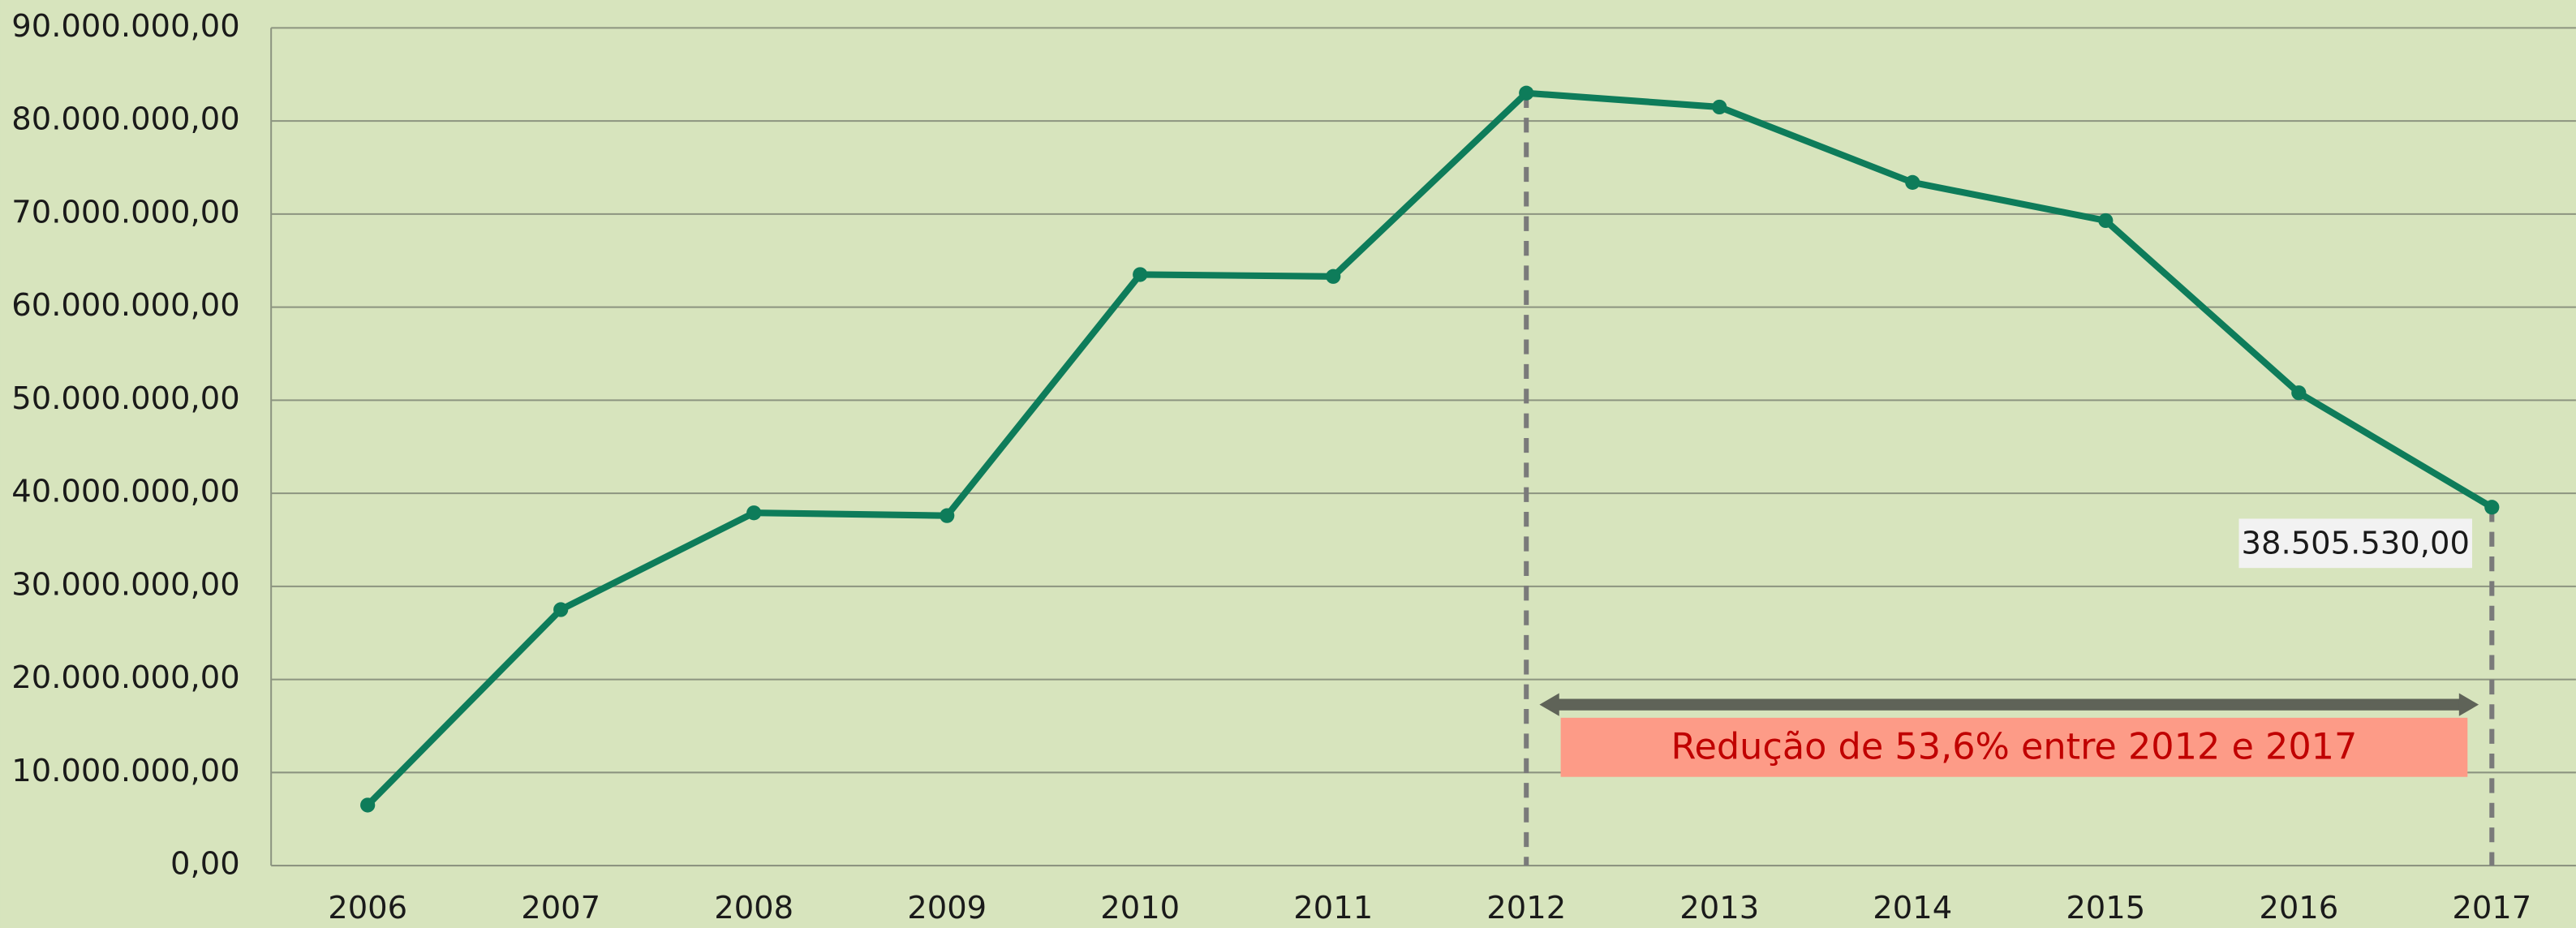 This screenshot has width=2576, height=928. What do you see at coordinates (2298, 908) in the screenshot?
I see `x-tick-label: 2016` at bounding box center [2298, 908].